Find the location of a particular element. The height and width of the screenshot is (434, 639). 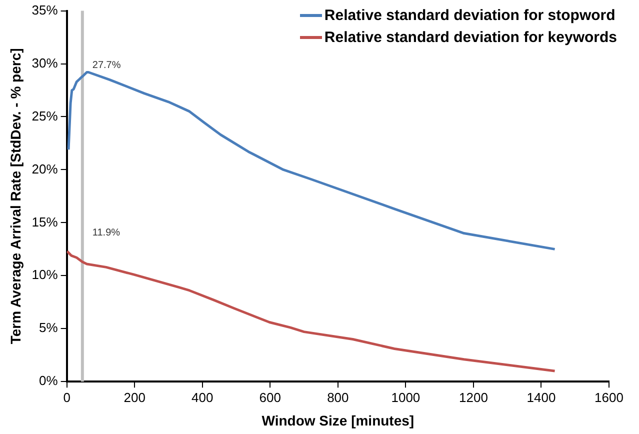

y-tick-label: 25% is located at coordinates (45, 116).